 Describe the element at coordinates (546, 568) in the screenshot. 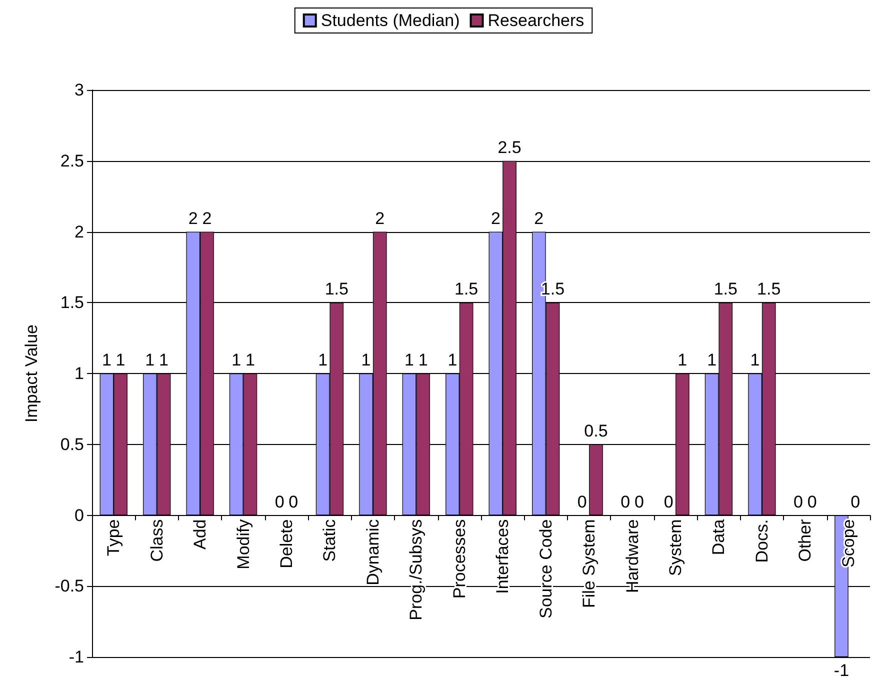

I see `x-tick-label: Source Code` at that location.